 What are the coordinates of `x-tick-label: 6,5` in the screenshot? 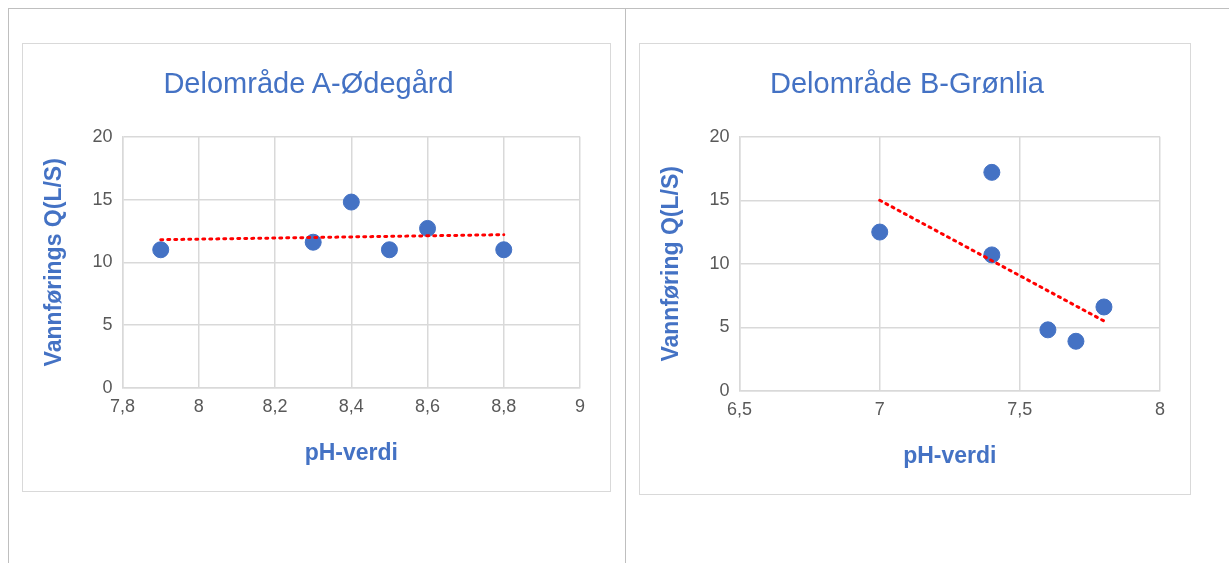 It's located at (740, 408).